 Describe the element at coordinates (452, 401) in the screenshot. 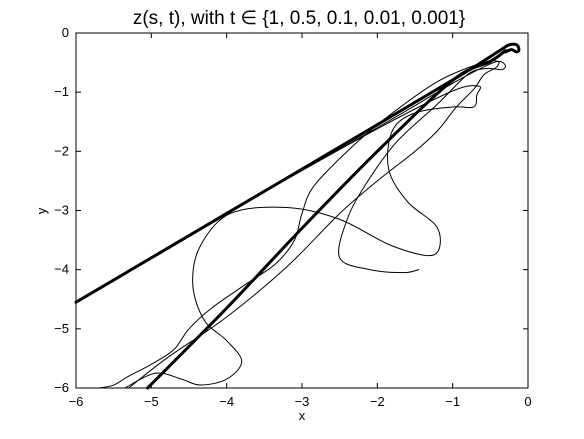

I see `x-tick-label: −1` at that location.